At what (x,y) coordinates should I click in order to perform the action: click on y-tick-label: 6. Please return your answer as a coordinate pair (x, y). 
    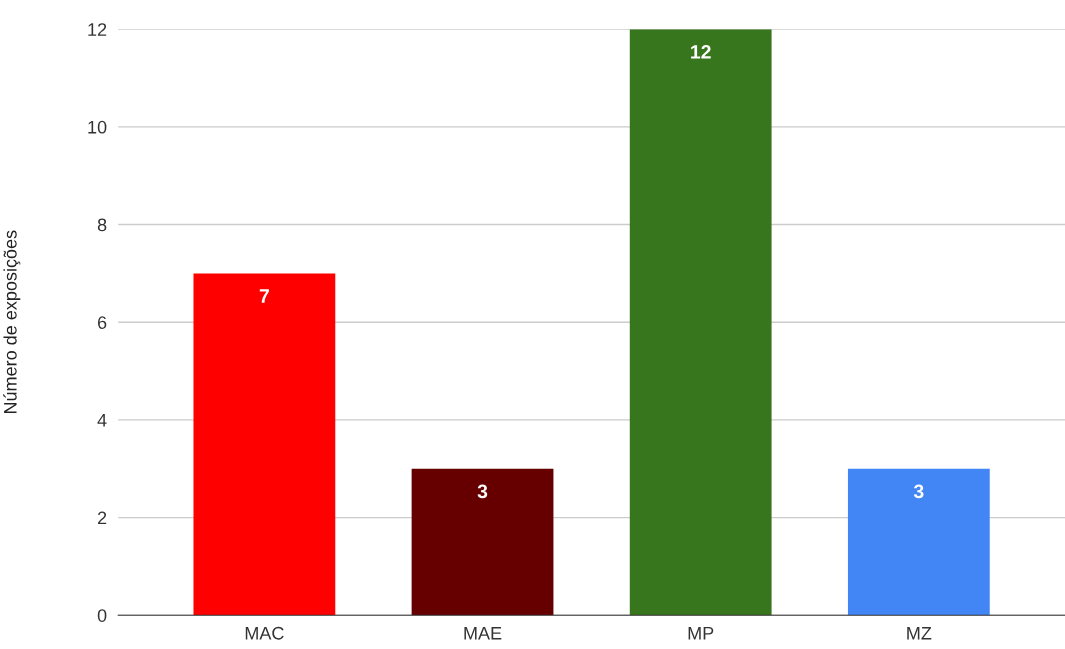
    Looking at the image, I should click on (102, 322).